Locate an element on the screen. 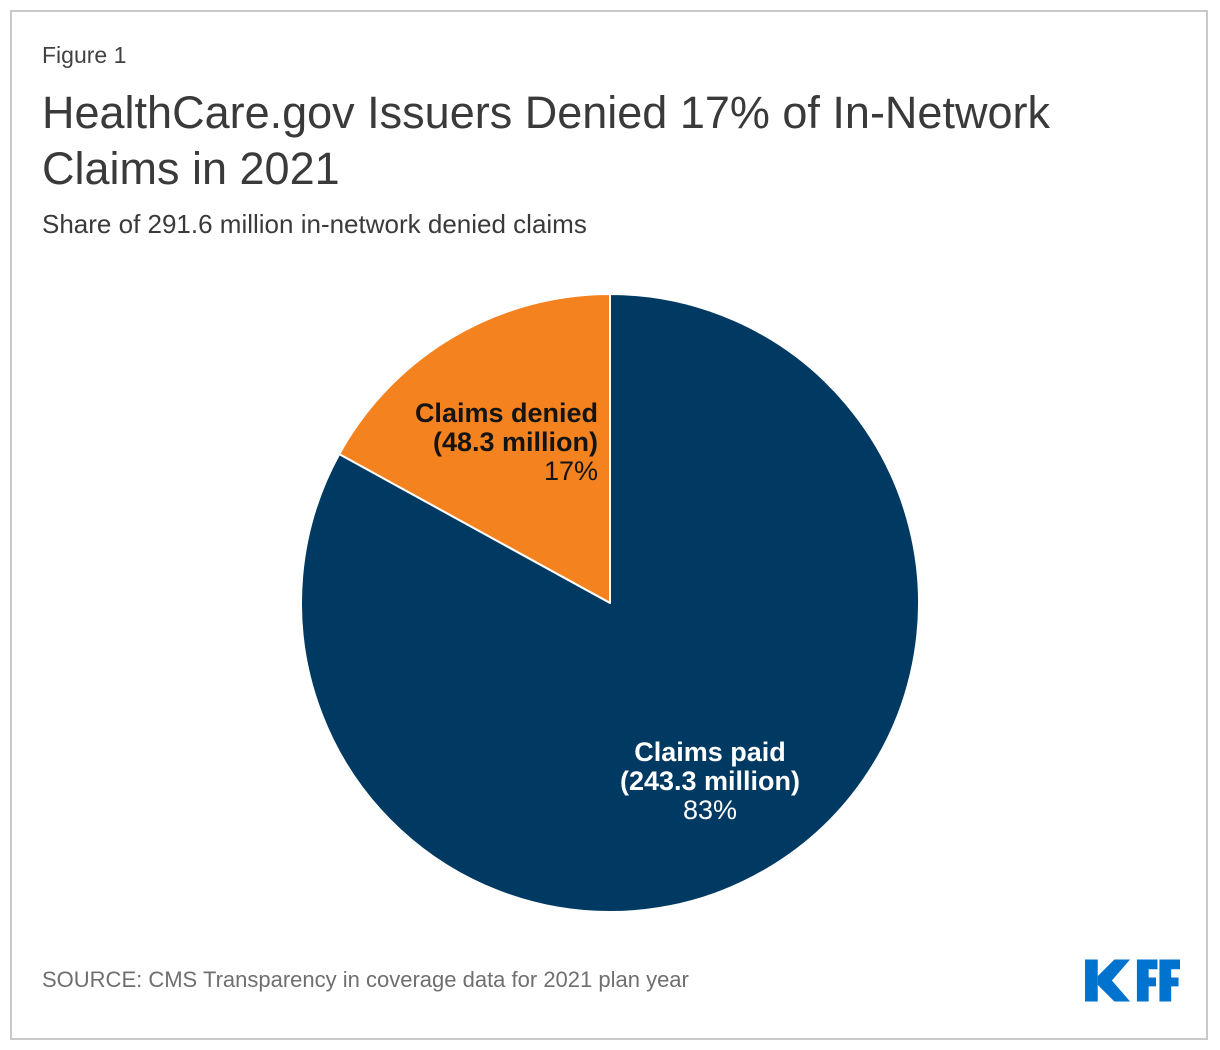  slice-paid-percent: 83% is located at coordinates (710, 810).